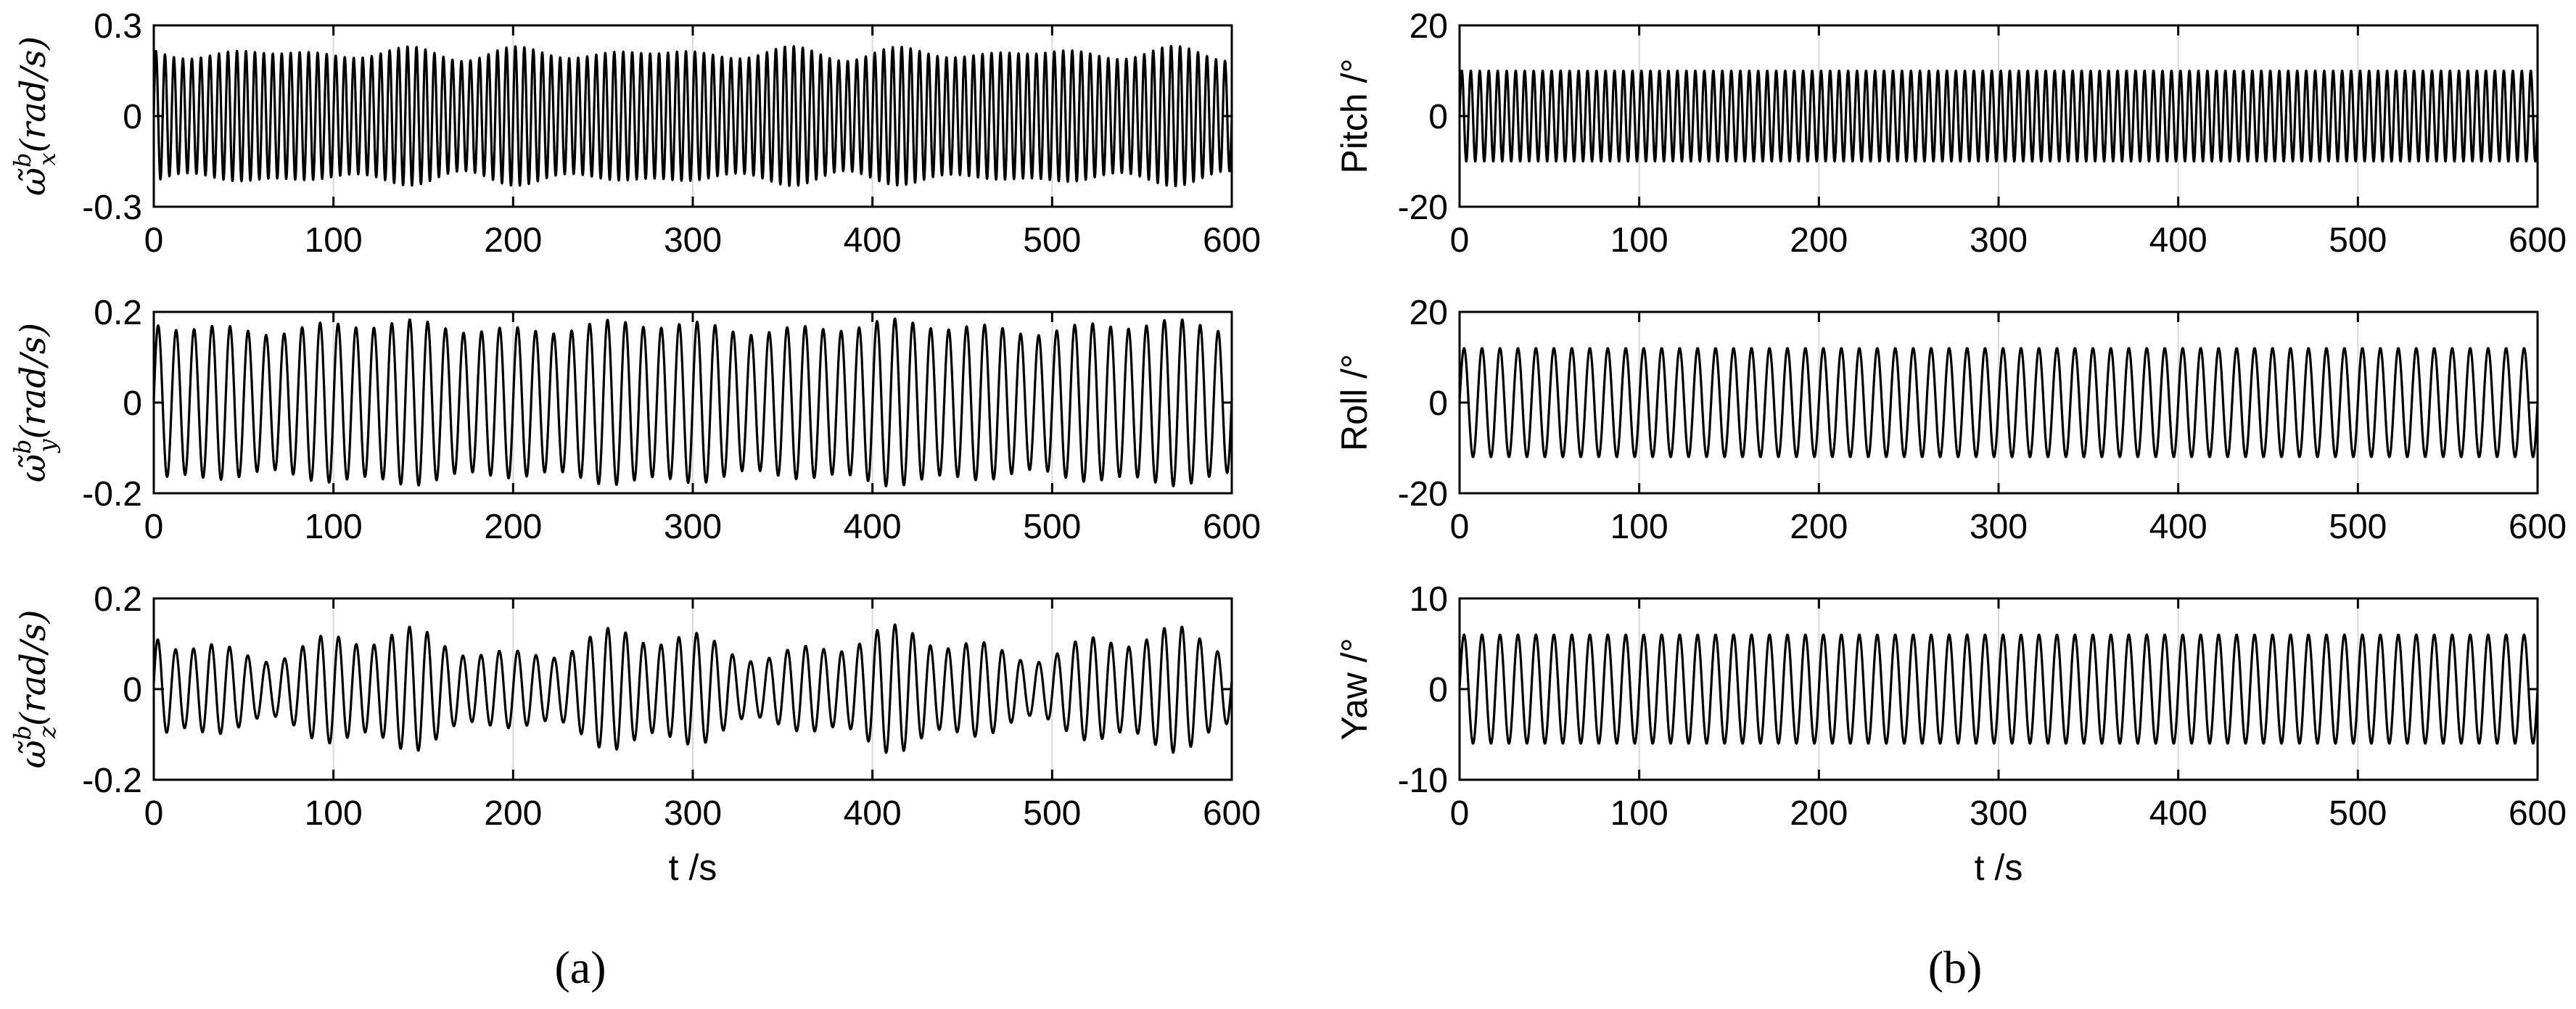 The width and height of the screenshot is (2576, 1009). Describe the element at coordinates (1354, 689) in the screenshot. I see `y-axis-label: Yaw /°` at that location.